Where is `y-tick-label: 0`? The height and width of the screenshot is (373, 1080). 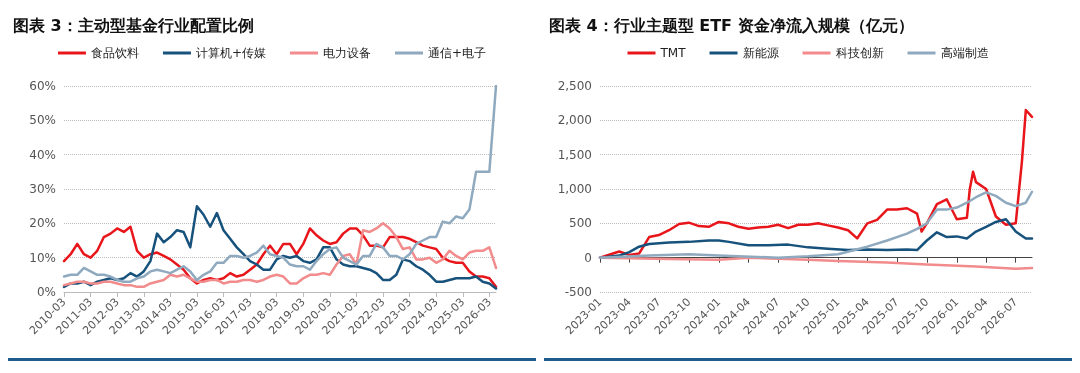 y-tick-label: 0 is located at coordinates (588, 257).